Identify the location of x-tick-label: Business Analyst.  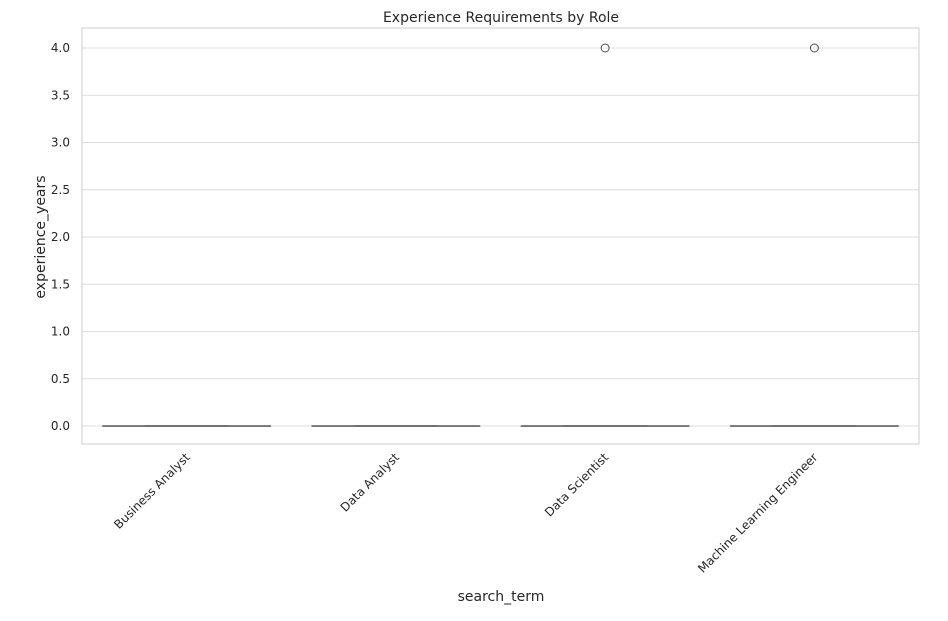
(152, 491).